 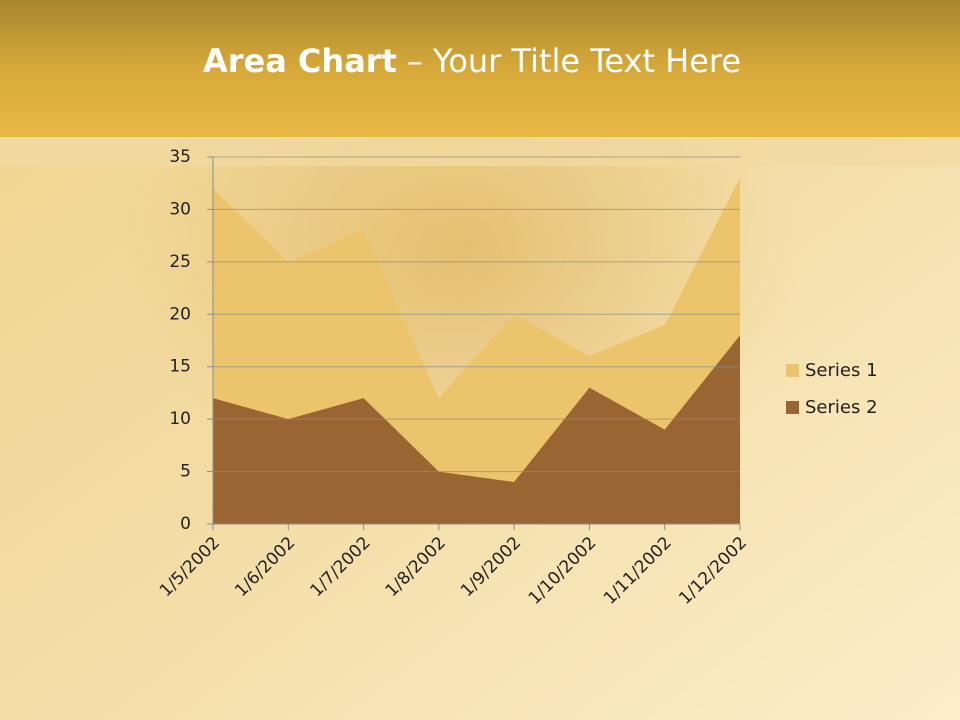 What do you see at coordinates (476, 429) in the screenshot?
I see `area` at bounding box center [476, 429].